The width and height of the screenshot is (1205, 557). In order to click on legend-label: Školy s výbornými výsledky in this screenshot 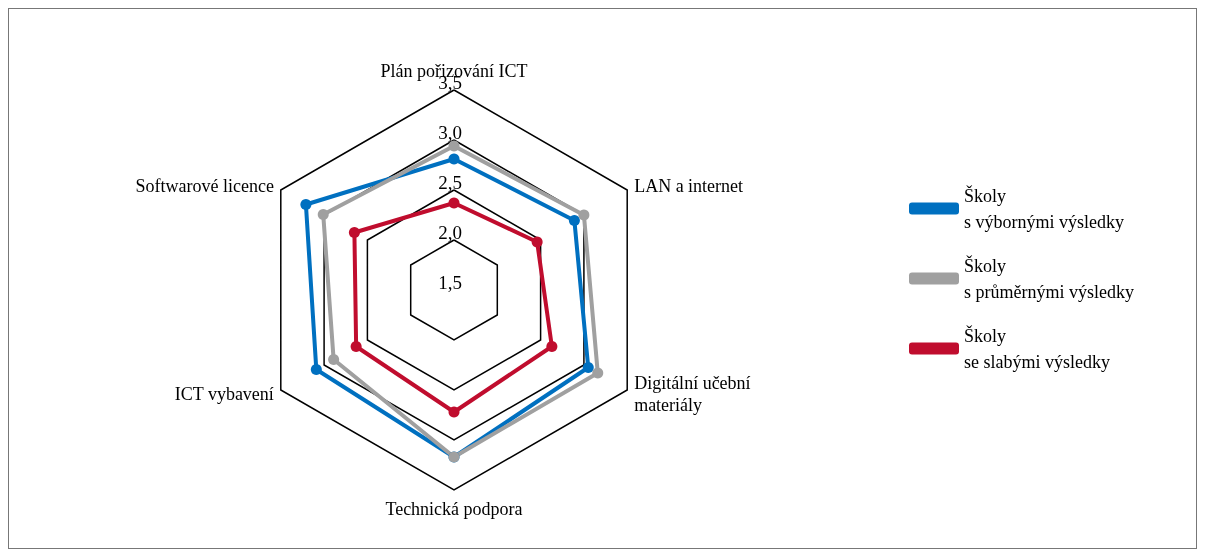, I will do `click(1044, 208)`.